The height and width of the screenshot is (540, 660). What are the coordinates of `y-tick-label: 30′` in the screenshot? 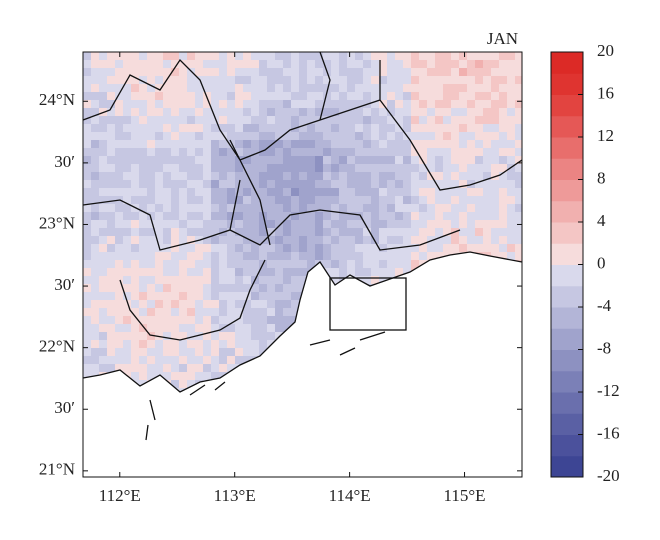 It's located at (64, 284).